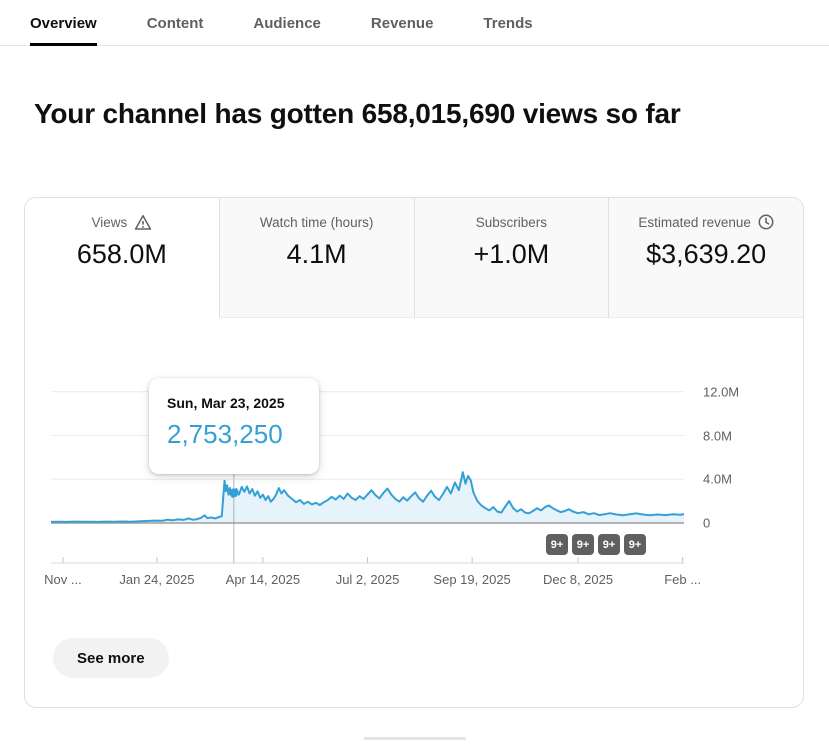 The width and height of the screenshot is (829, 750). I want to click on stat-value-watch-time: 4.1M, so click(316, 254).